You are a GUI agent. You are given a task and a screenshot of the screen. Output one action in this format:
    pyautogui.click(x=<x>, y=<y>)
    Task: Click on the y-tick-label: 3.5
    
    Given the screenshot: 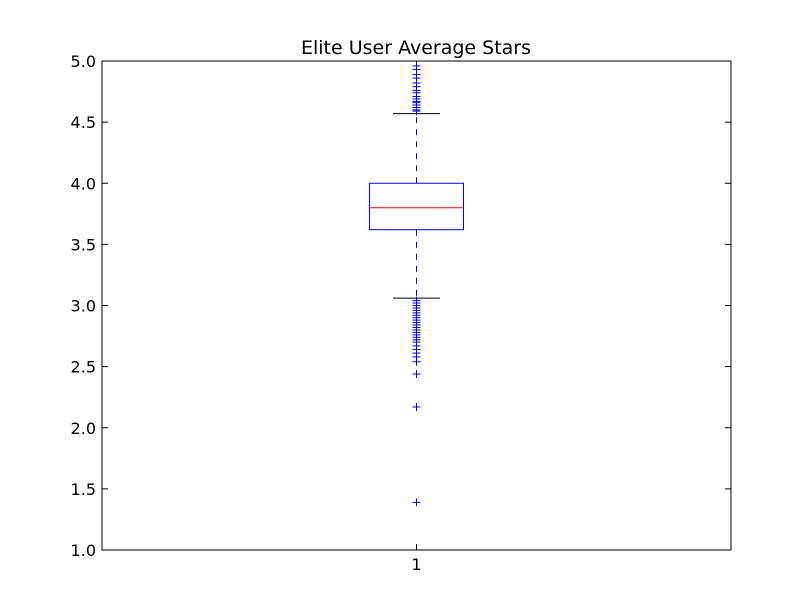 What is the action you would take?
    pyautogui.click(x=83, y=244)
    